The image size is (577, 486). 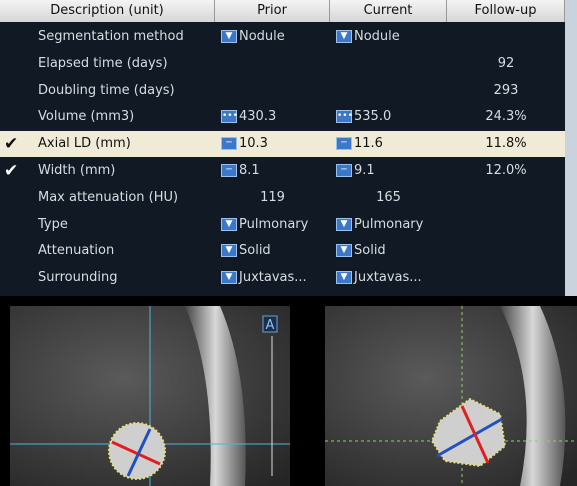 I want to click on table-row: ✔ Width (mm) ─ 8.1 ─ 9.1 12.0%, so click(x=282, y=171).